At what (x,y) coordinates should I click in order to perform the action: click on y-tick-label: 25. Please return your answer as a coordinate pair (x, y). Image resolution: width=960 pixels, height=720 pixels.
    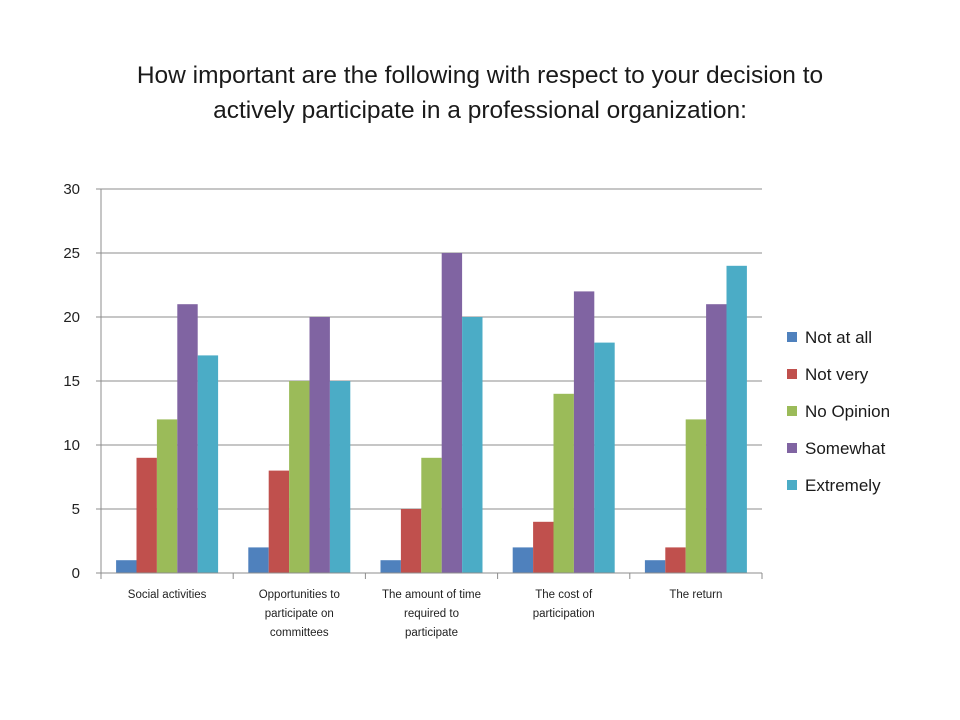
    Looking at the image, I should click on (71, 253).